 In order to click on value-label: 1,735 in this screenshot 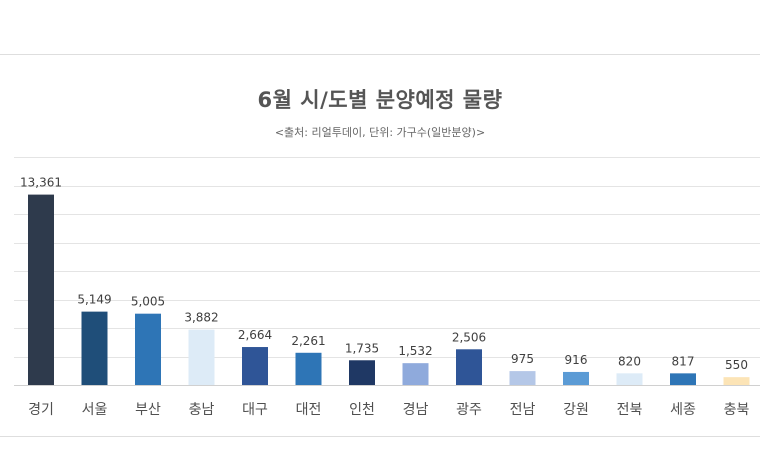, I will do `click(362, 348)`.